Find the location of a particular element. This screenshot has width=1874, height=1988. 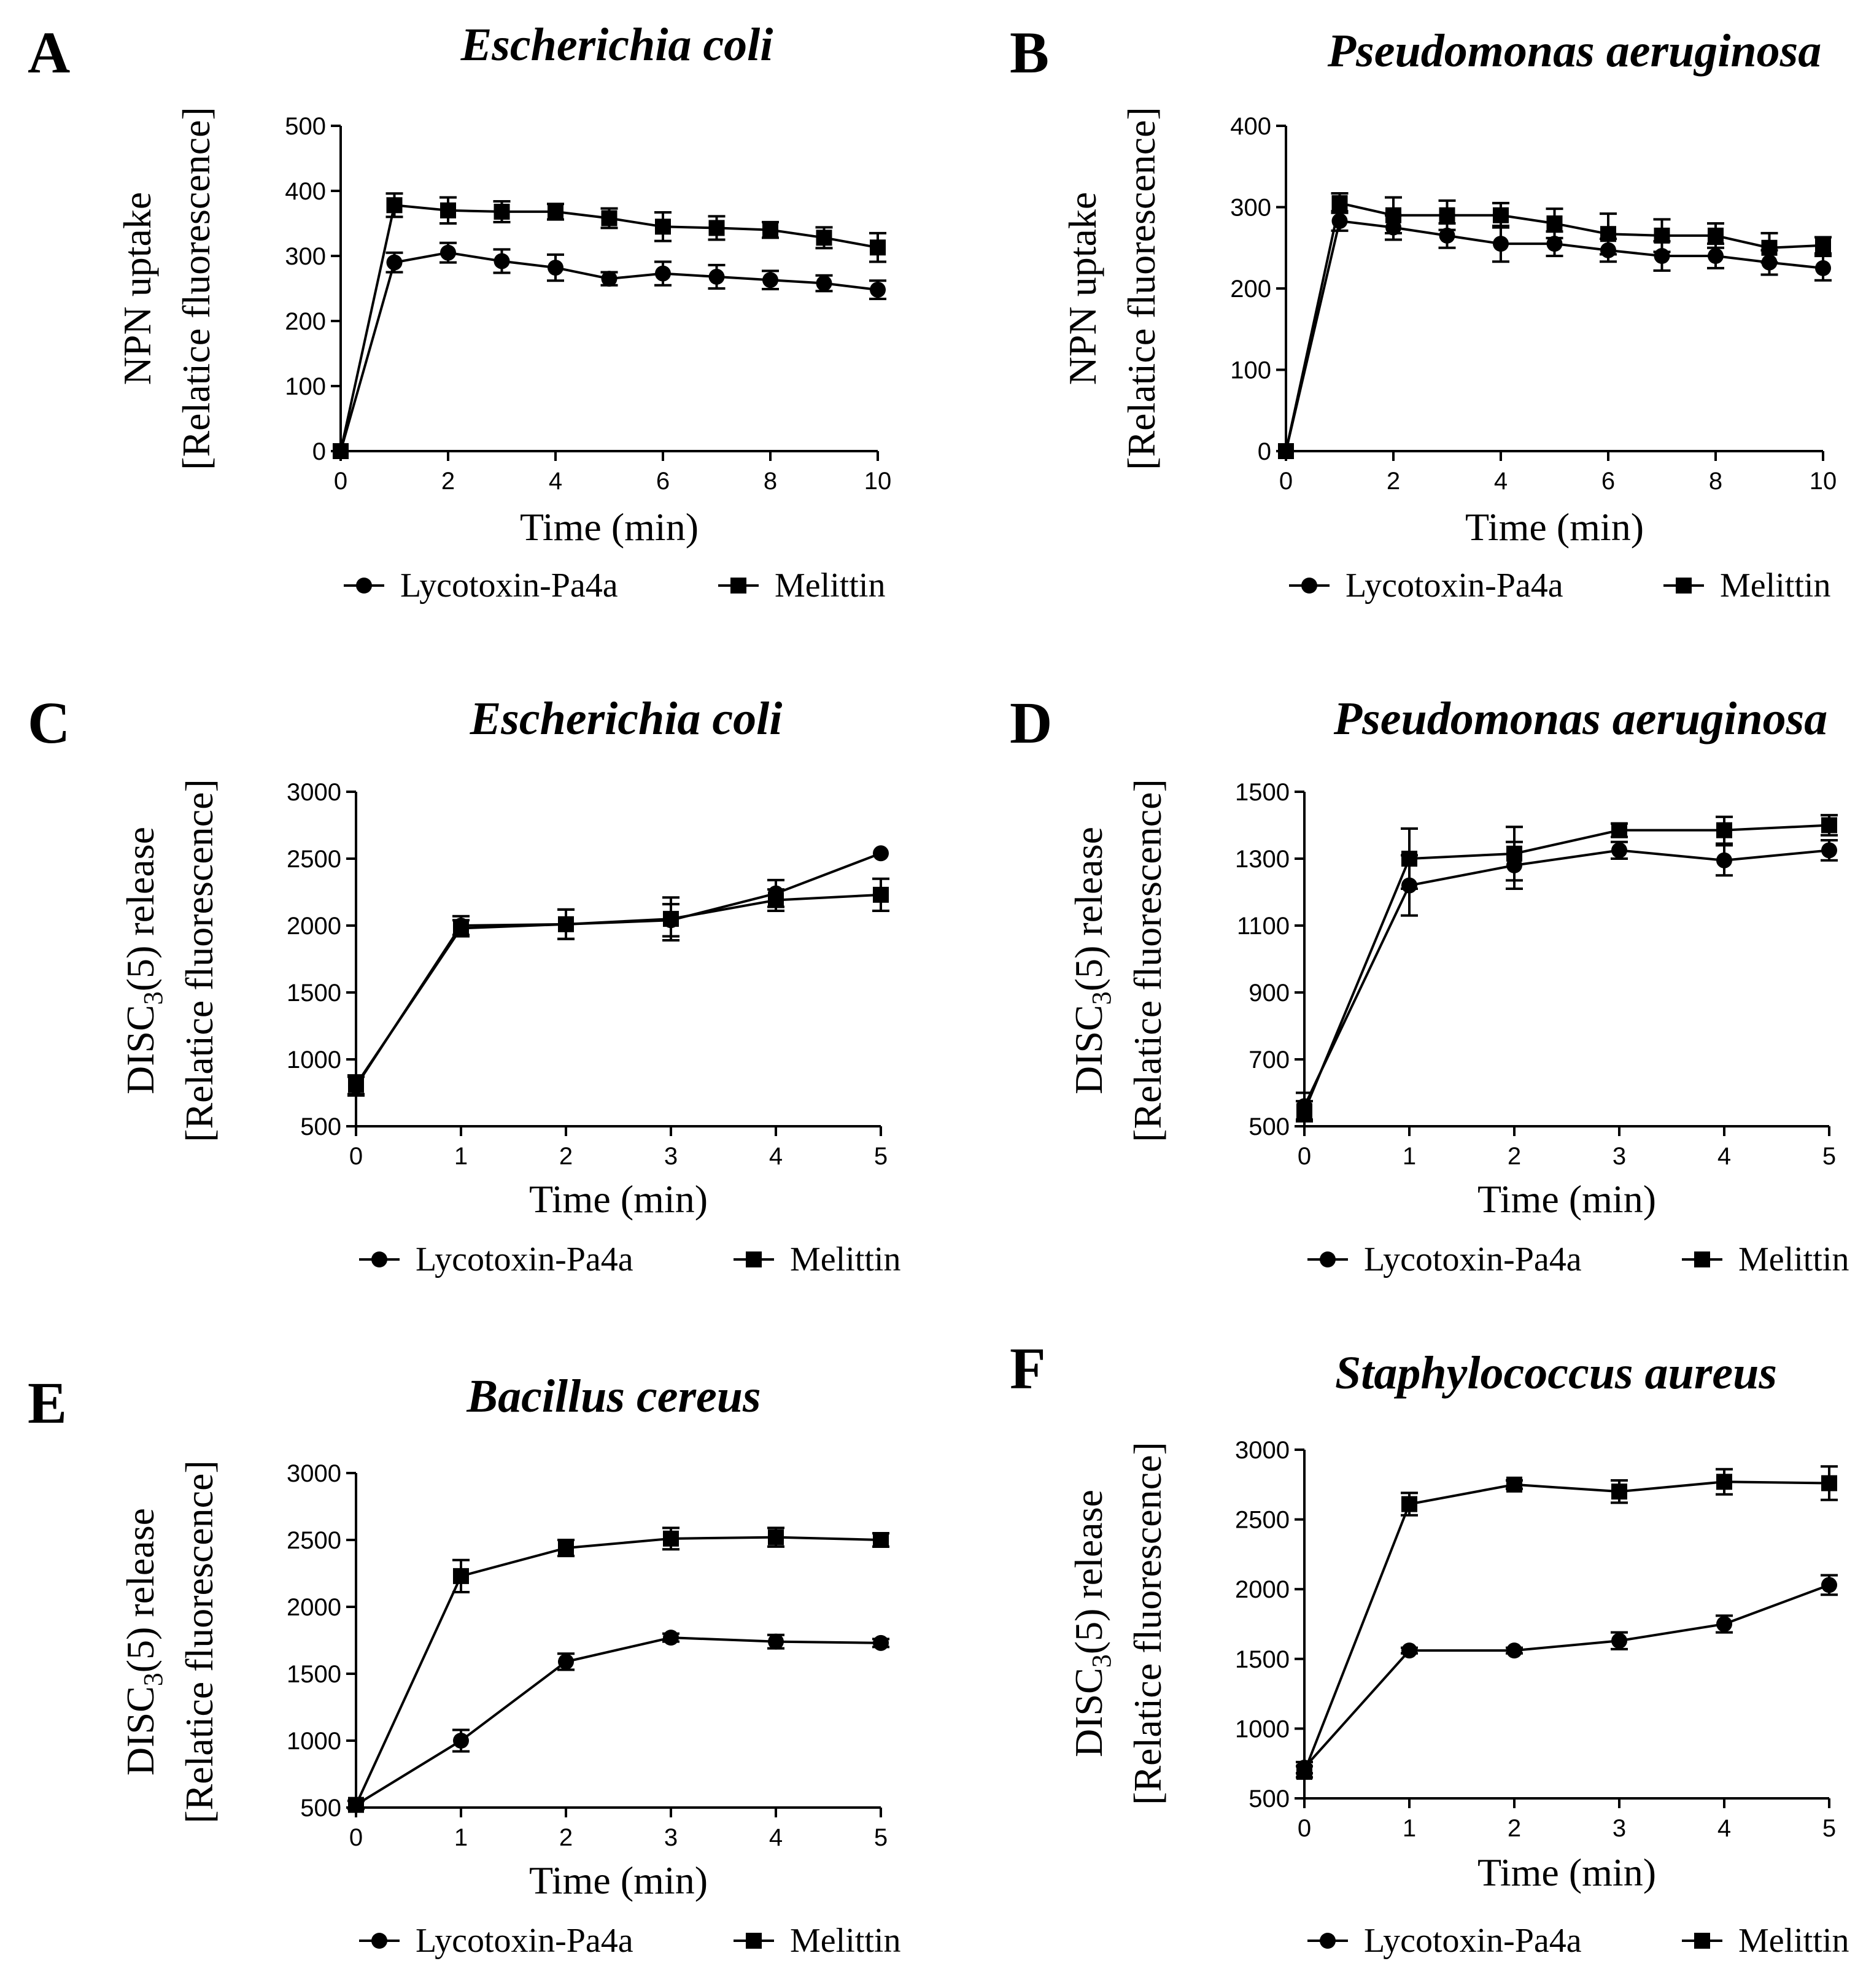

panel-letter: B is located at coordinates (1030, 52).